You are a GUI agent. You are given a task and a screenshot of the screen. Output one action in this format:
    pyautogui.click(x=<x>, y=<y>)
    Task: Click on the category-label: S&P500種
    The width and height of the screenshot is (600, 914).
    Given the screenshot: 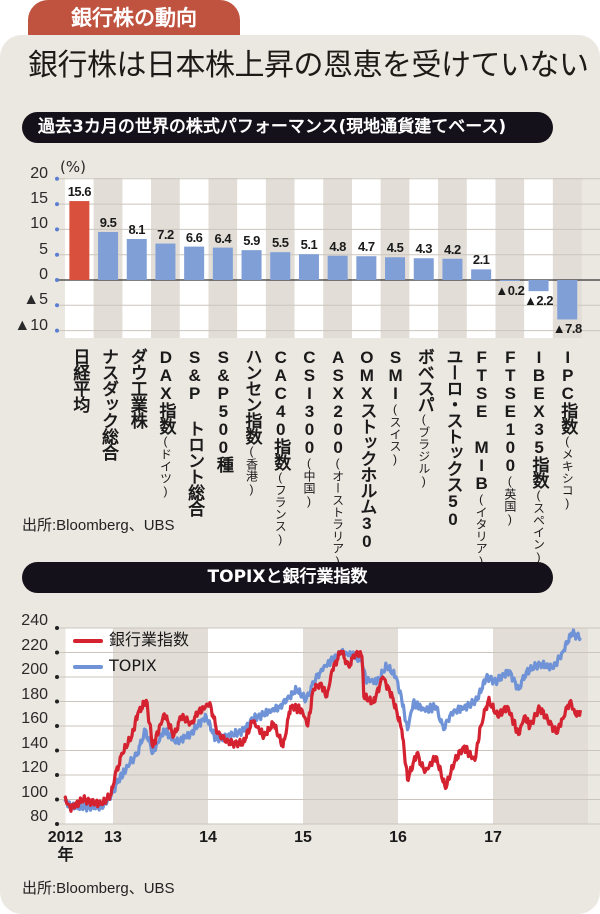 What is the action you would take?
    pyautogui.click(x=223, y=410)
    